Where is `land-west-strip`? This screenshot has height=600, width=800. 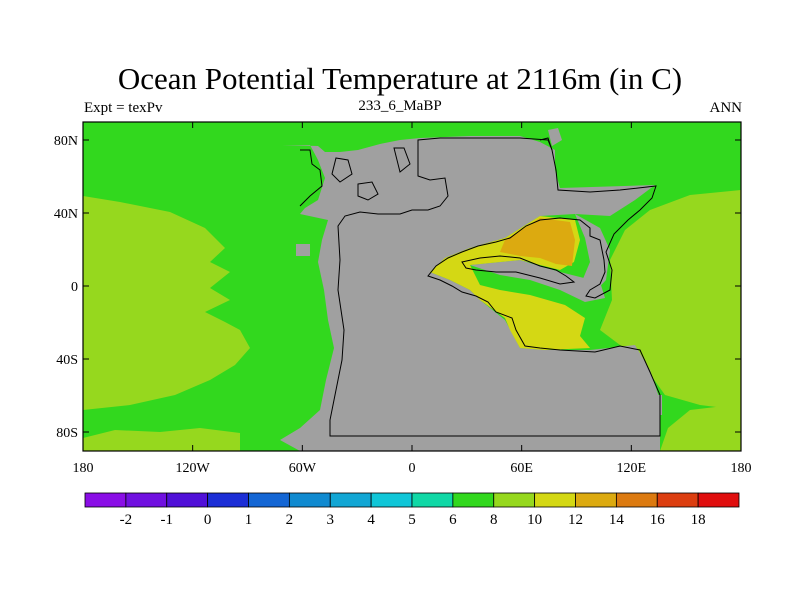 land-west-strip is located at coordinates (303, 250).